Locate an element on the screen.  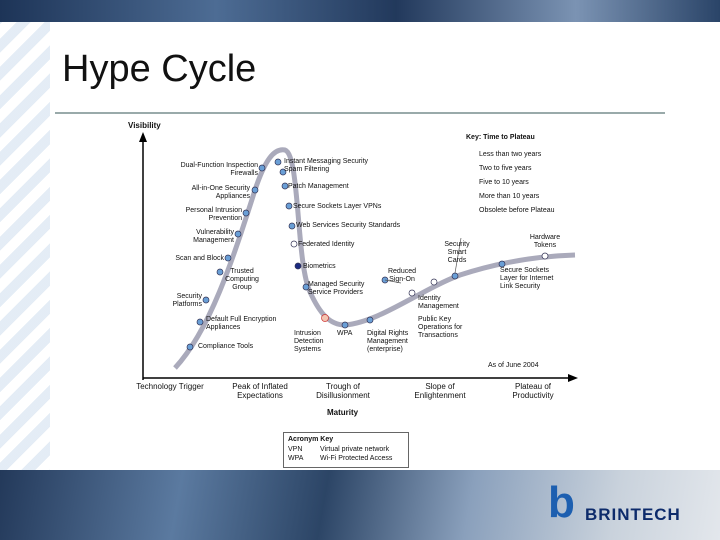
technology-label: WPA is located at coordinates (345, 333).